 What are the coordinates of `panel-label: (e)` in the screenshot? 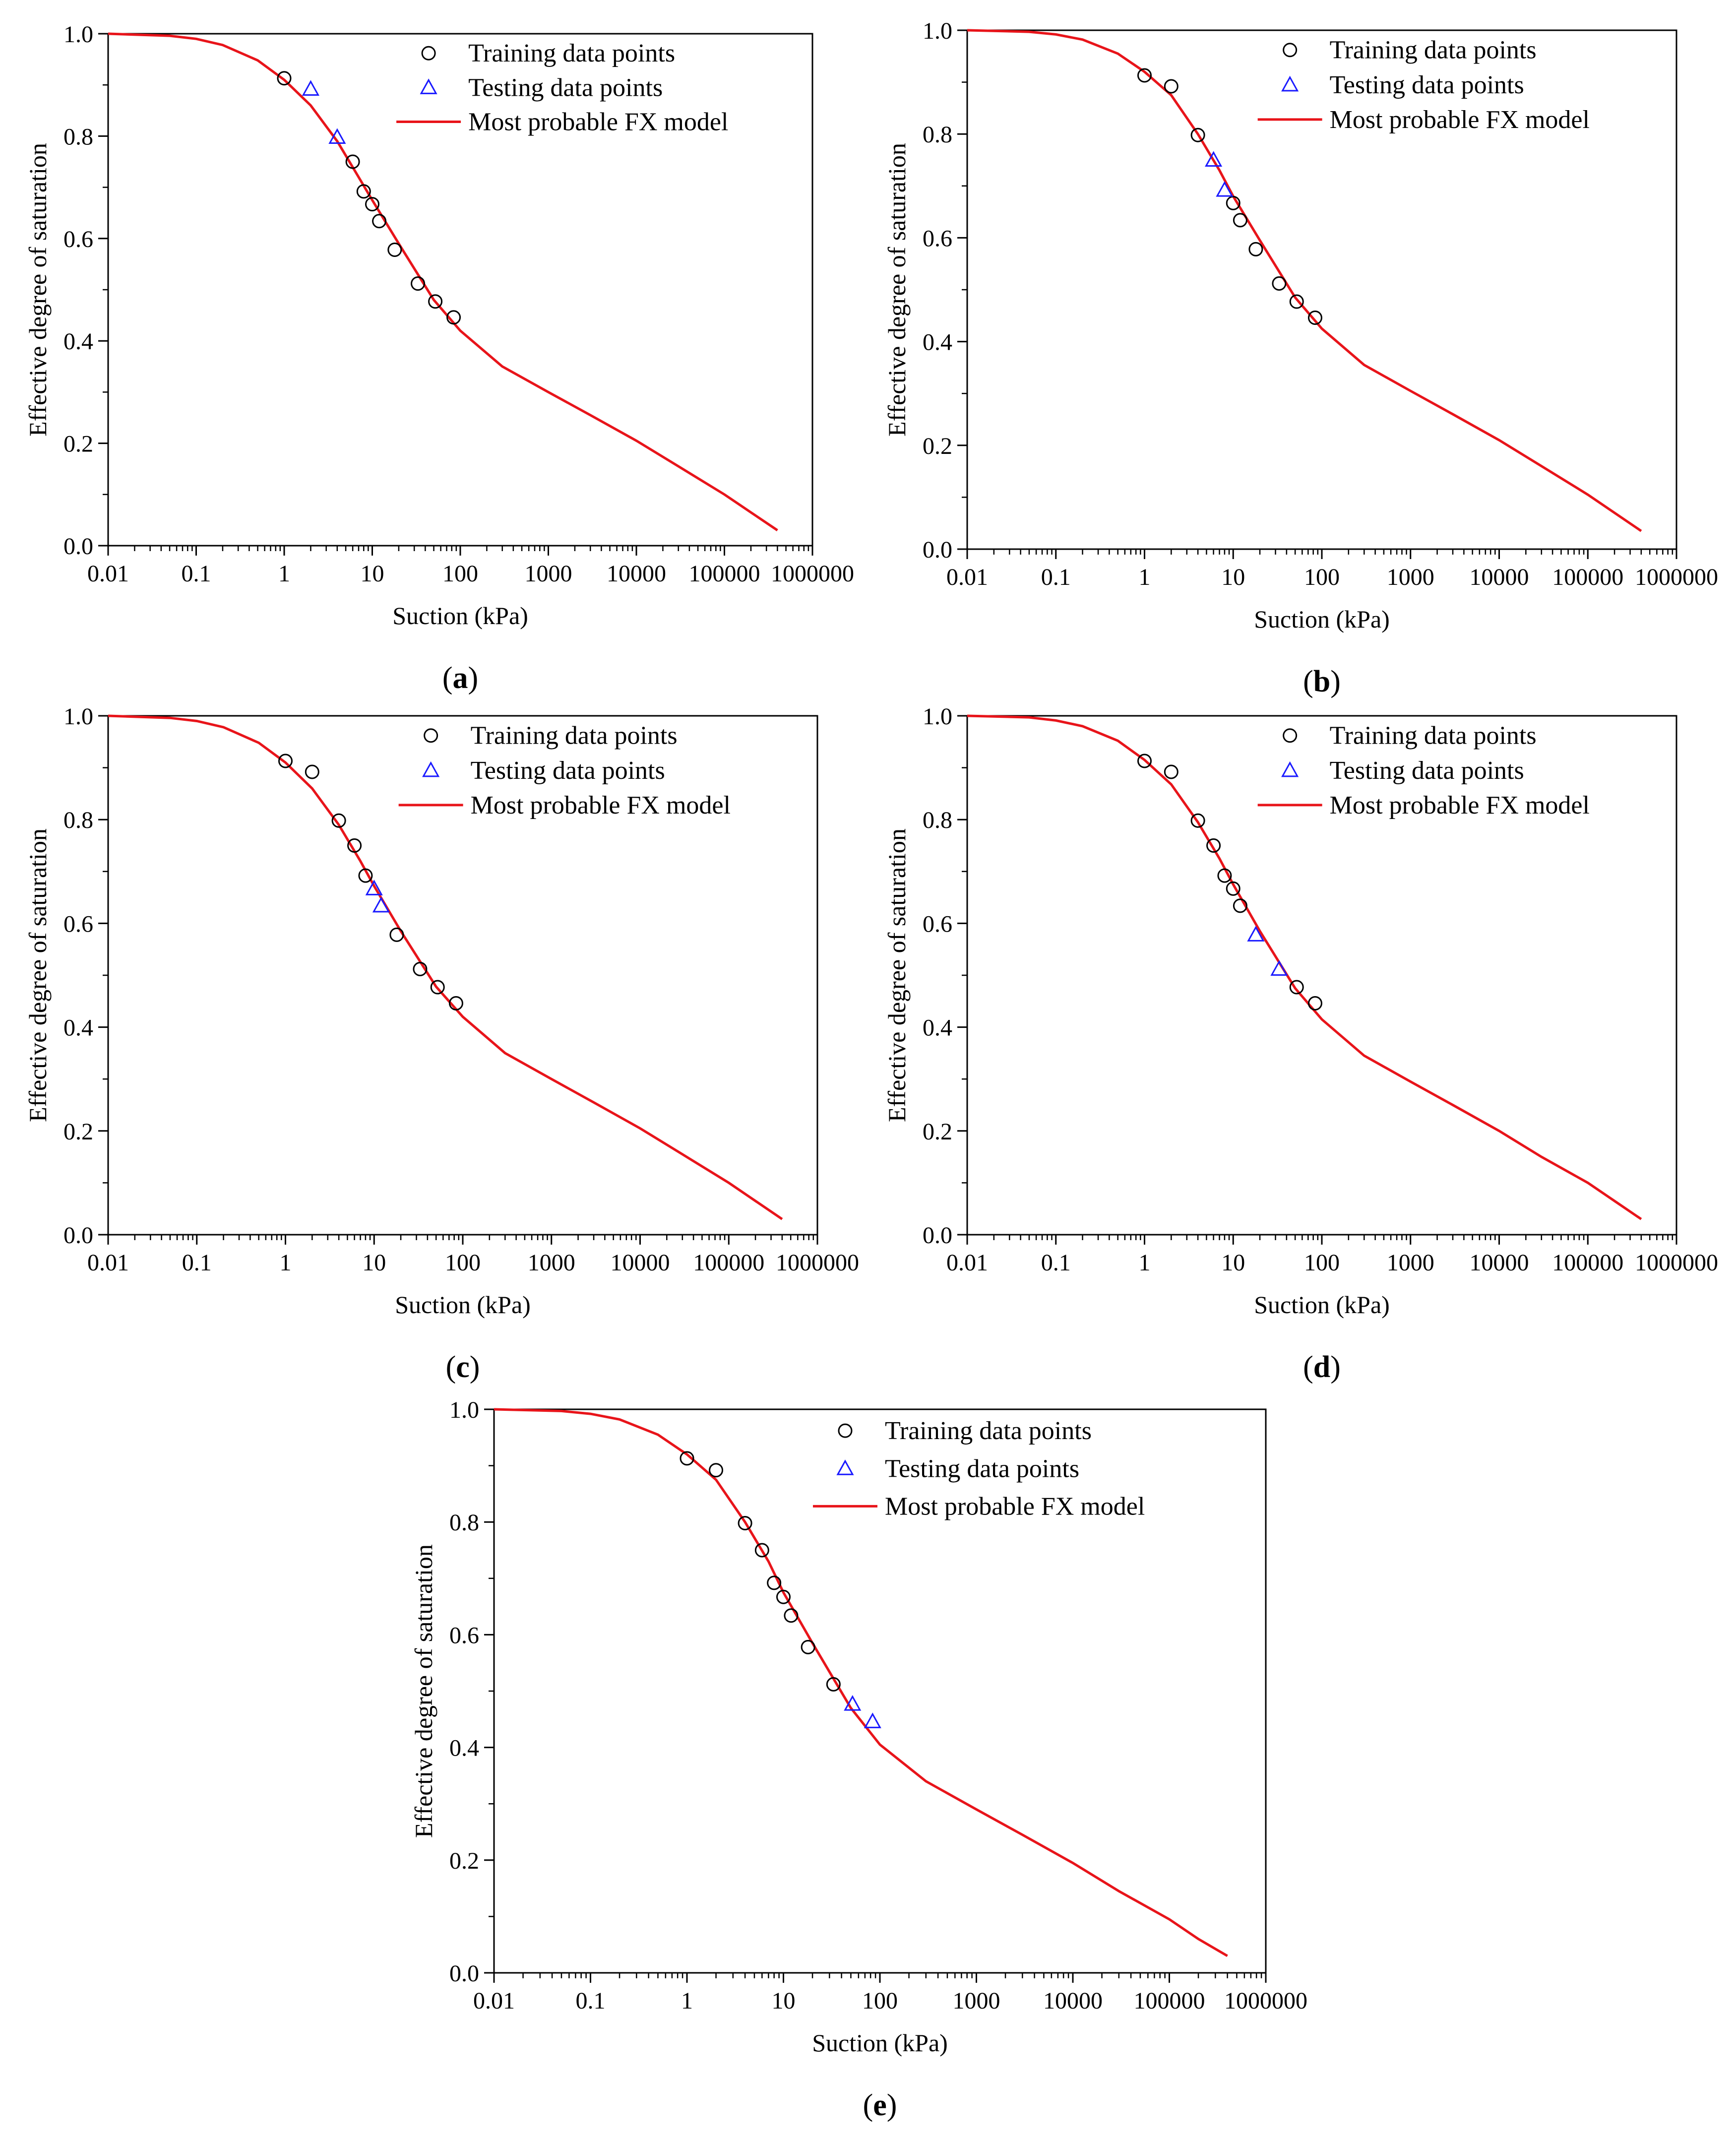 It's located at (880, 2105).